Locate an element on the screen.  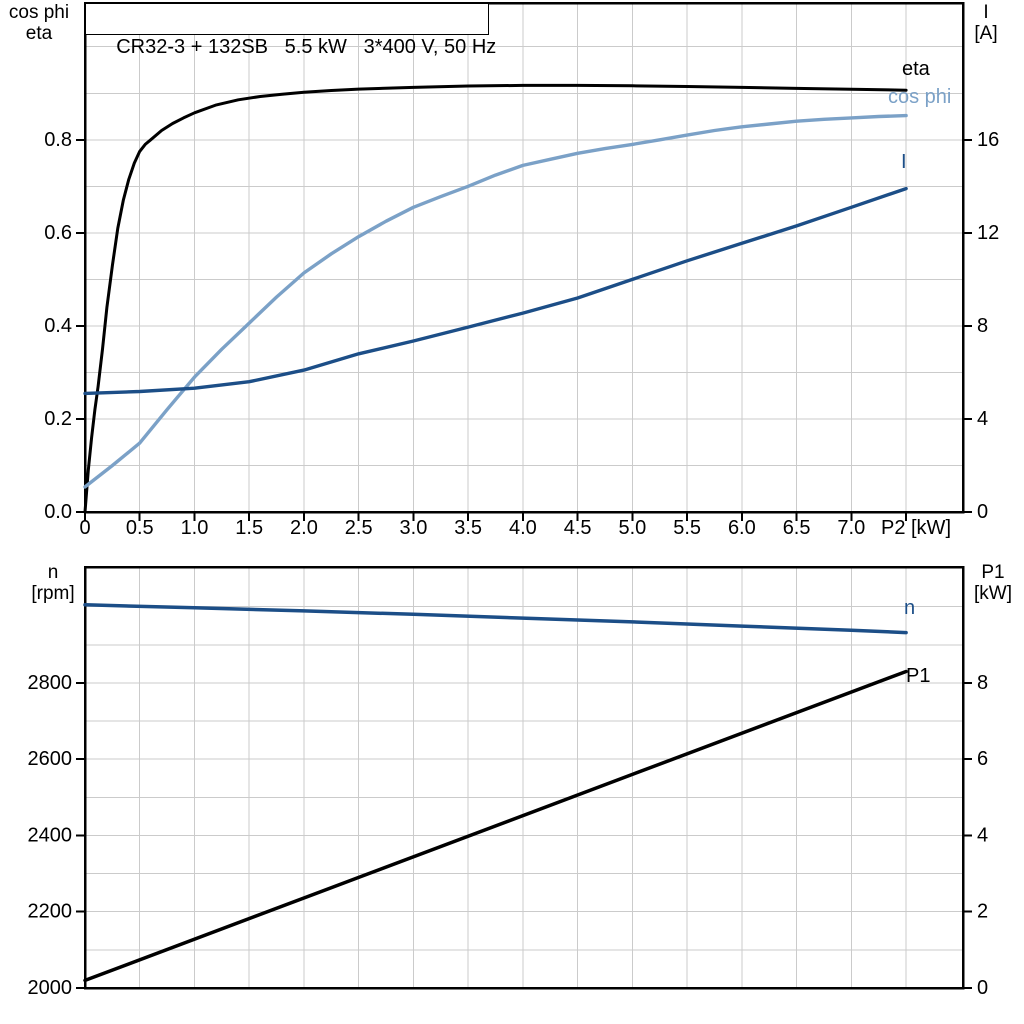
tick-label-x: 5.5 is located at coordinates (687, 528).